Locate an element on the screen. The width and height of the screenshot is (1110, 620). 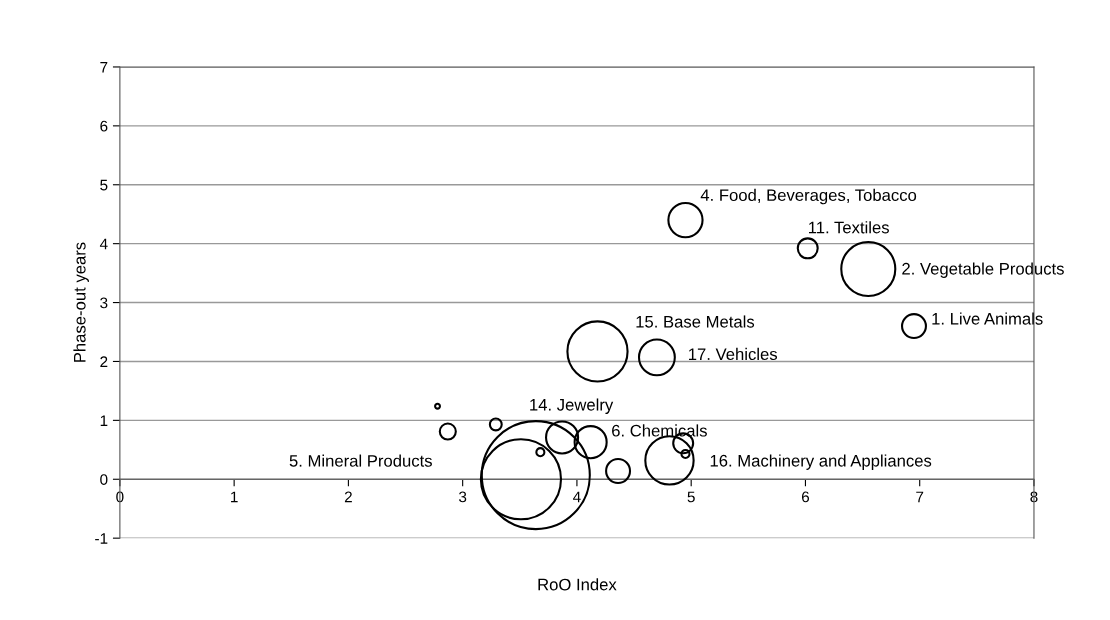
annotation: 5. Mineral Products is located at coordinates (360, 460).